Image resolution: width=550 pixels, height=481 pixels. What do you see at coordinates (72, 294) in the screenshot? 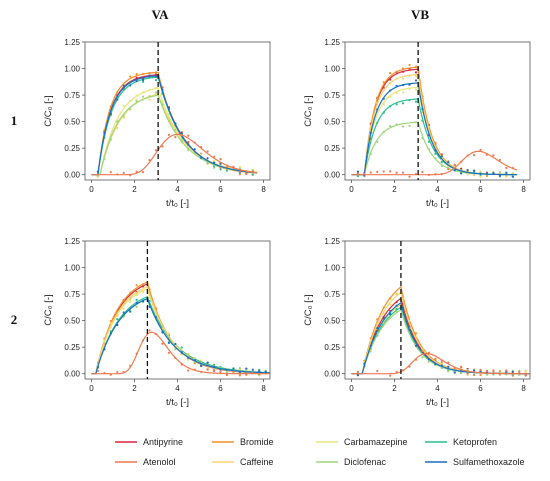
I see `y-tick-label: 0.75` at bounding box center [72, 294].